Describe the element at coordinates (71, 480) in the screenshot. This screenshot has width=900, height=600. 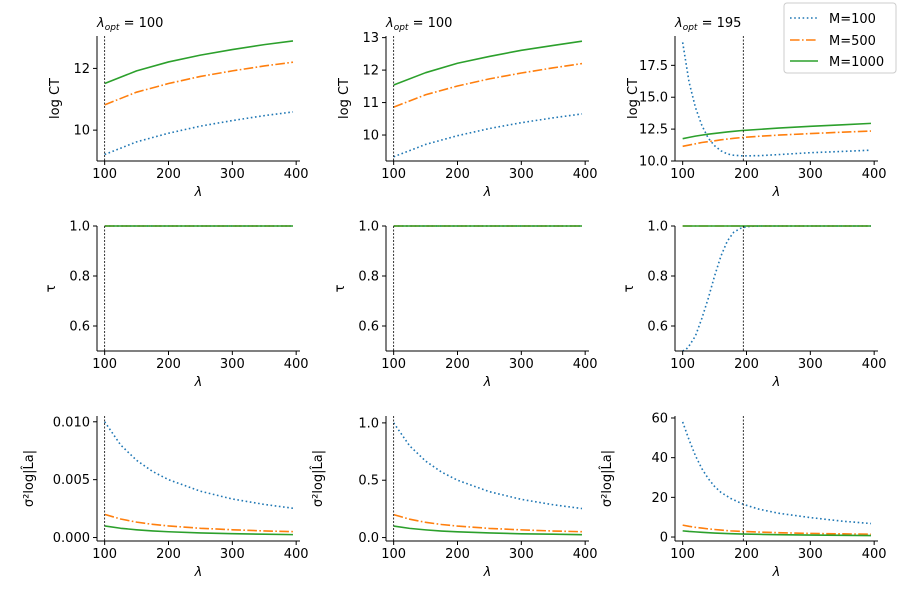
I see `y-tick-label: 0.005` at that location.